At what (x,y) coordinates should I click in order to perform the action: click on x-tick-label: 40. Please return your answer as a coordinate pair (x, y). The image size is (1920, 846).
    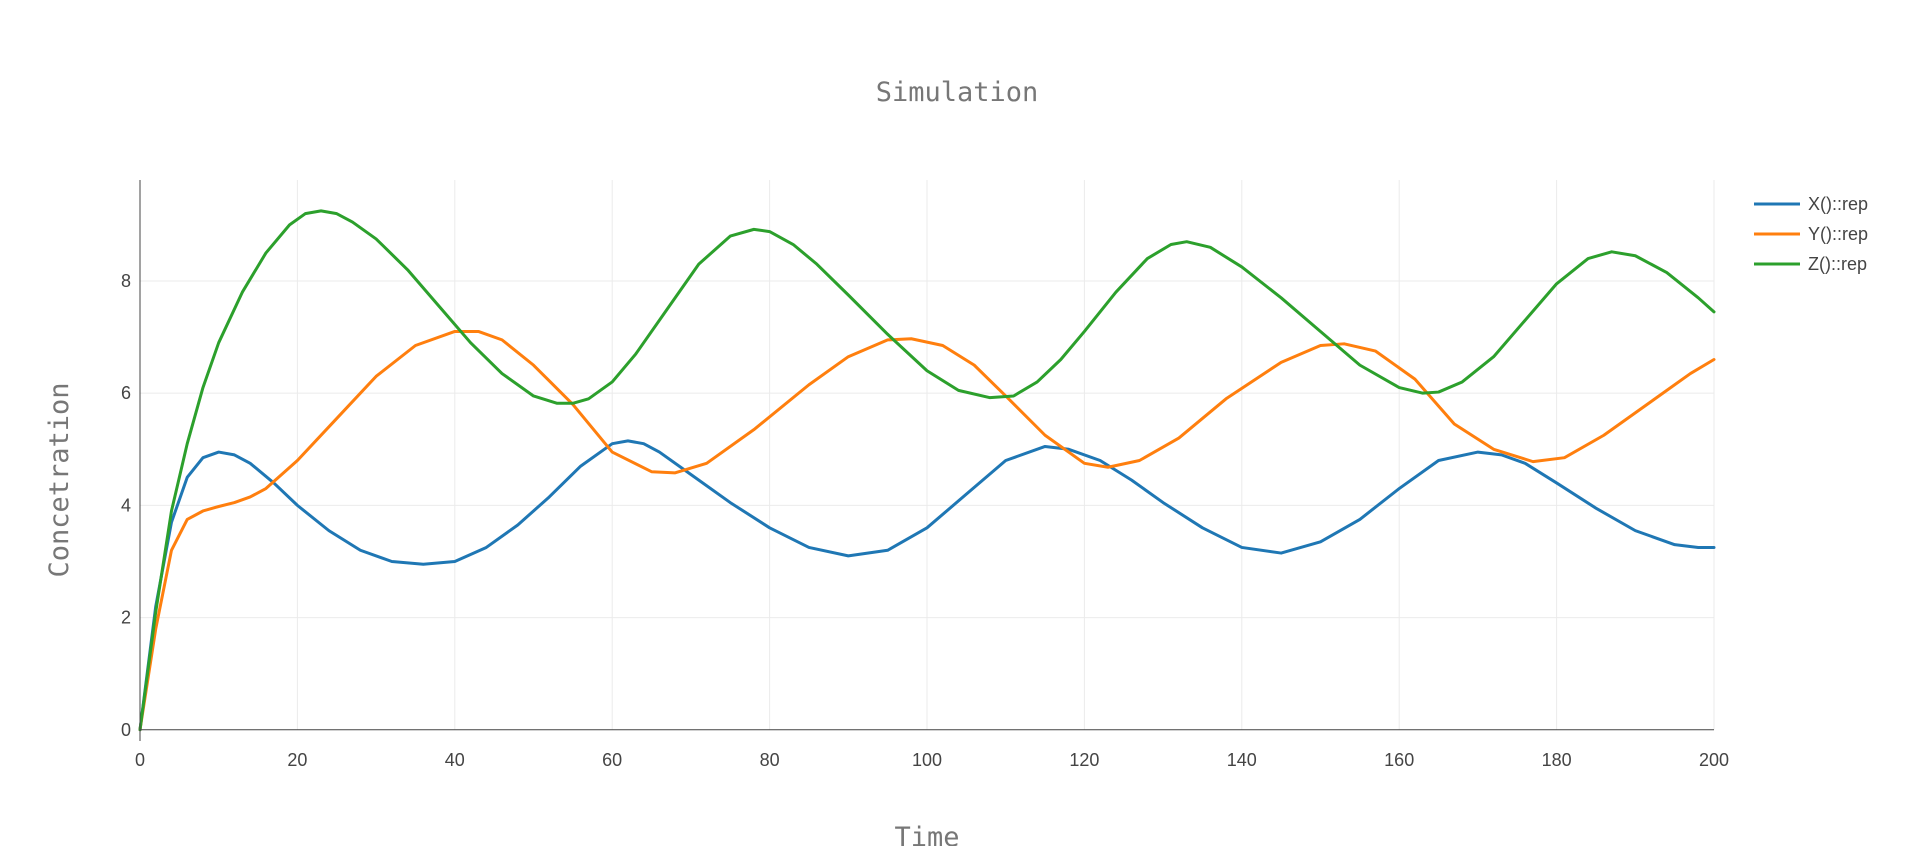
    Looking at the image, I should click on (455, 760).